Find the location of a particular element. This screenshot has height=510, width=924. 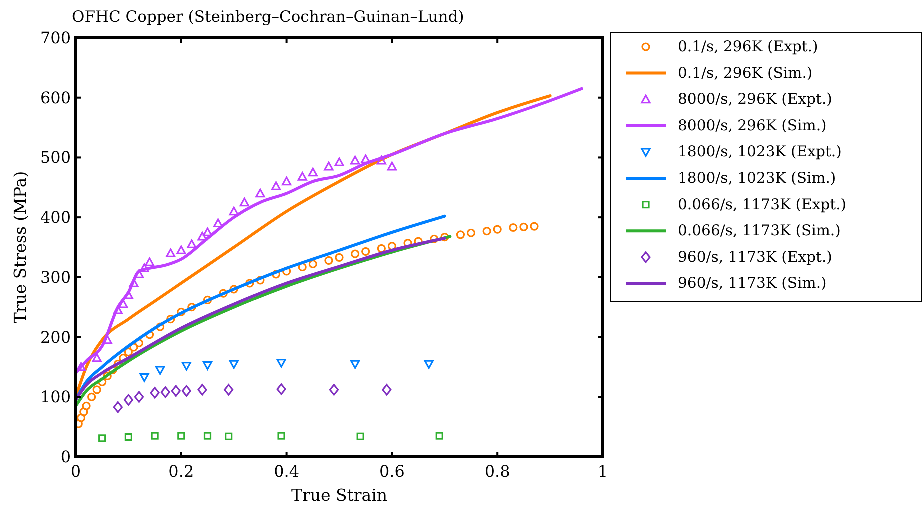

x-tick-label: 1 is located at coordinates (603, 471).